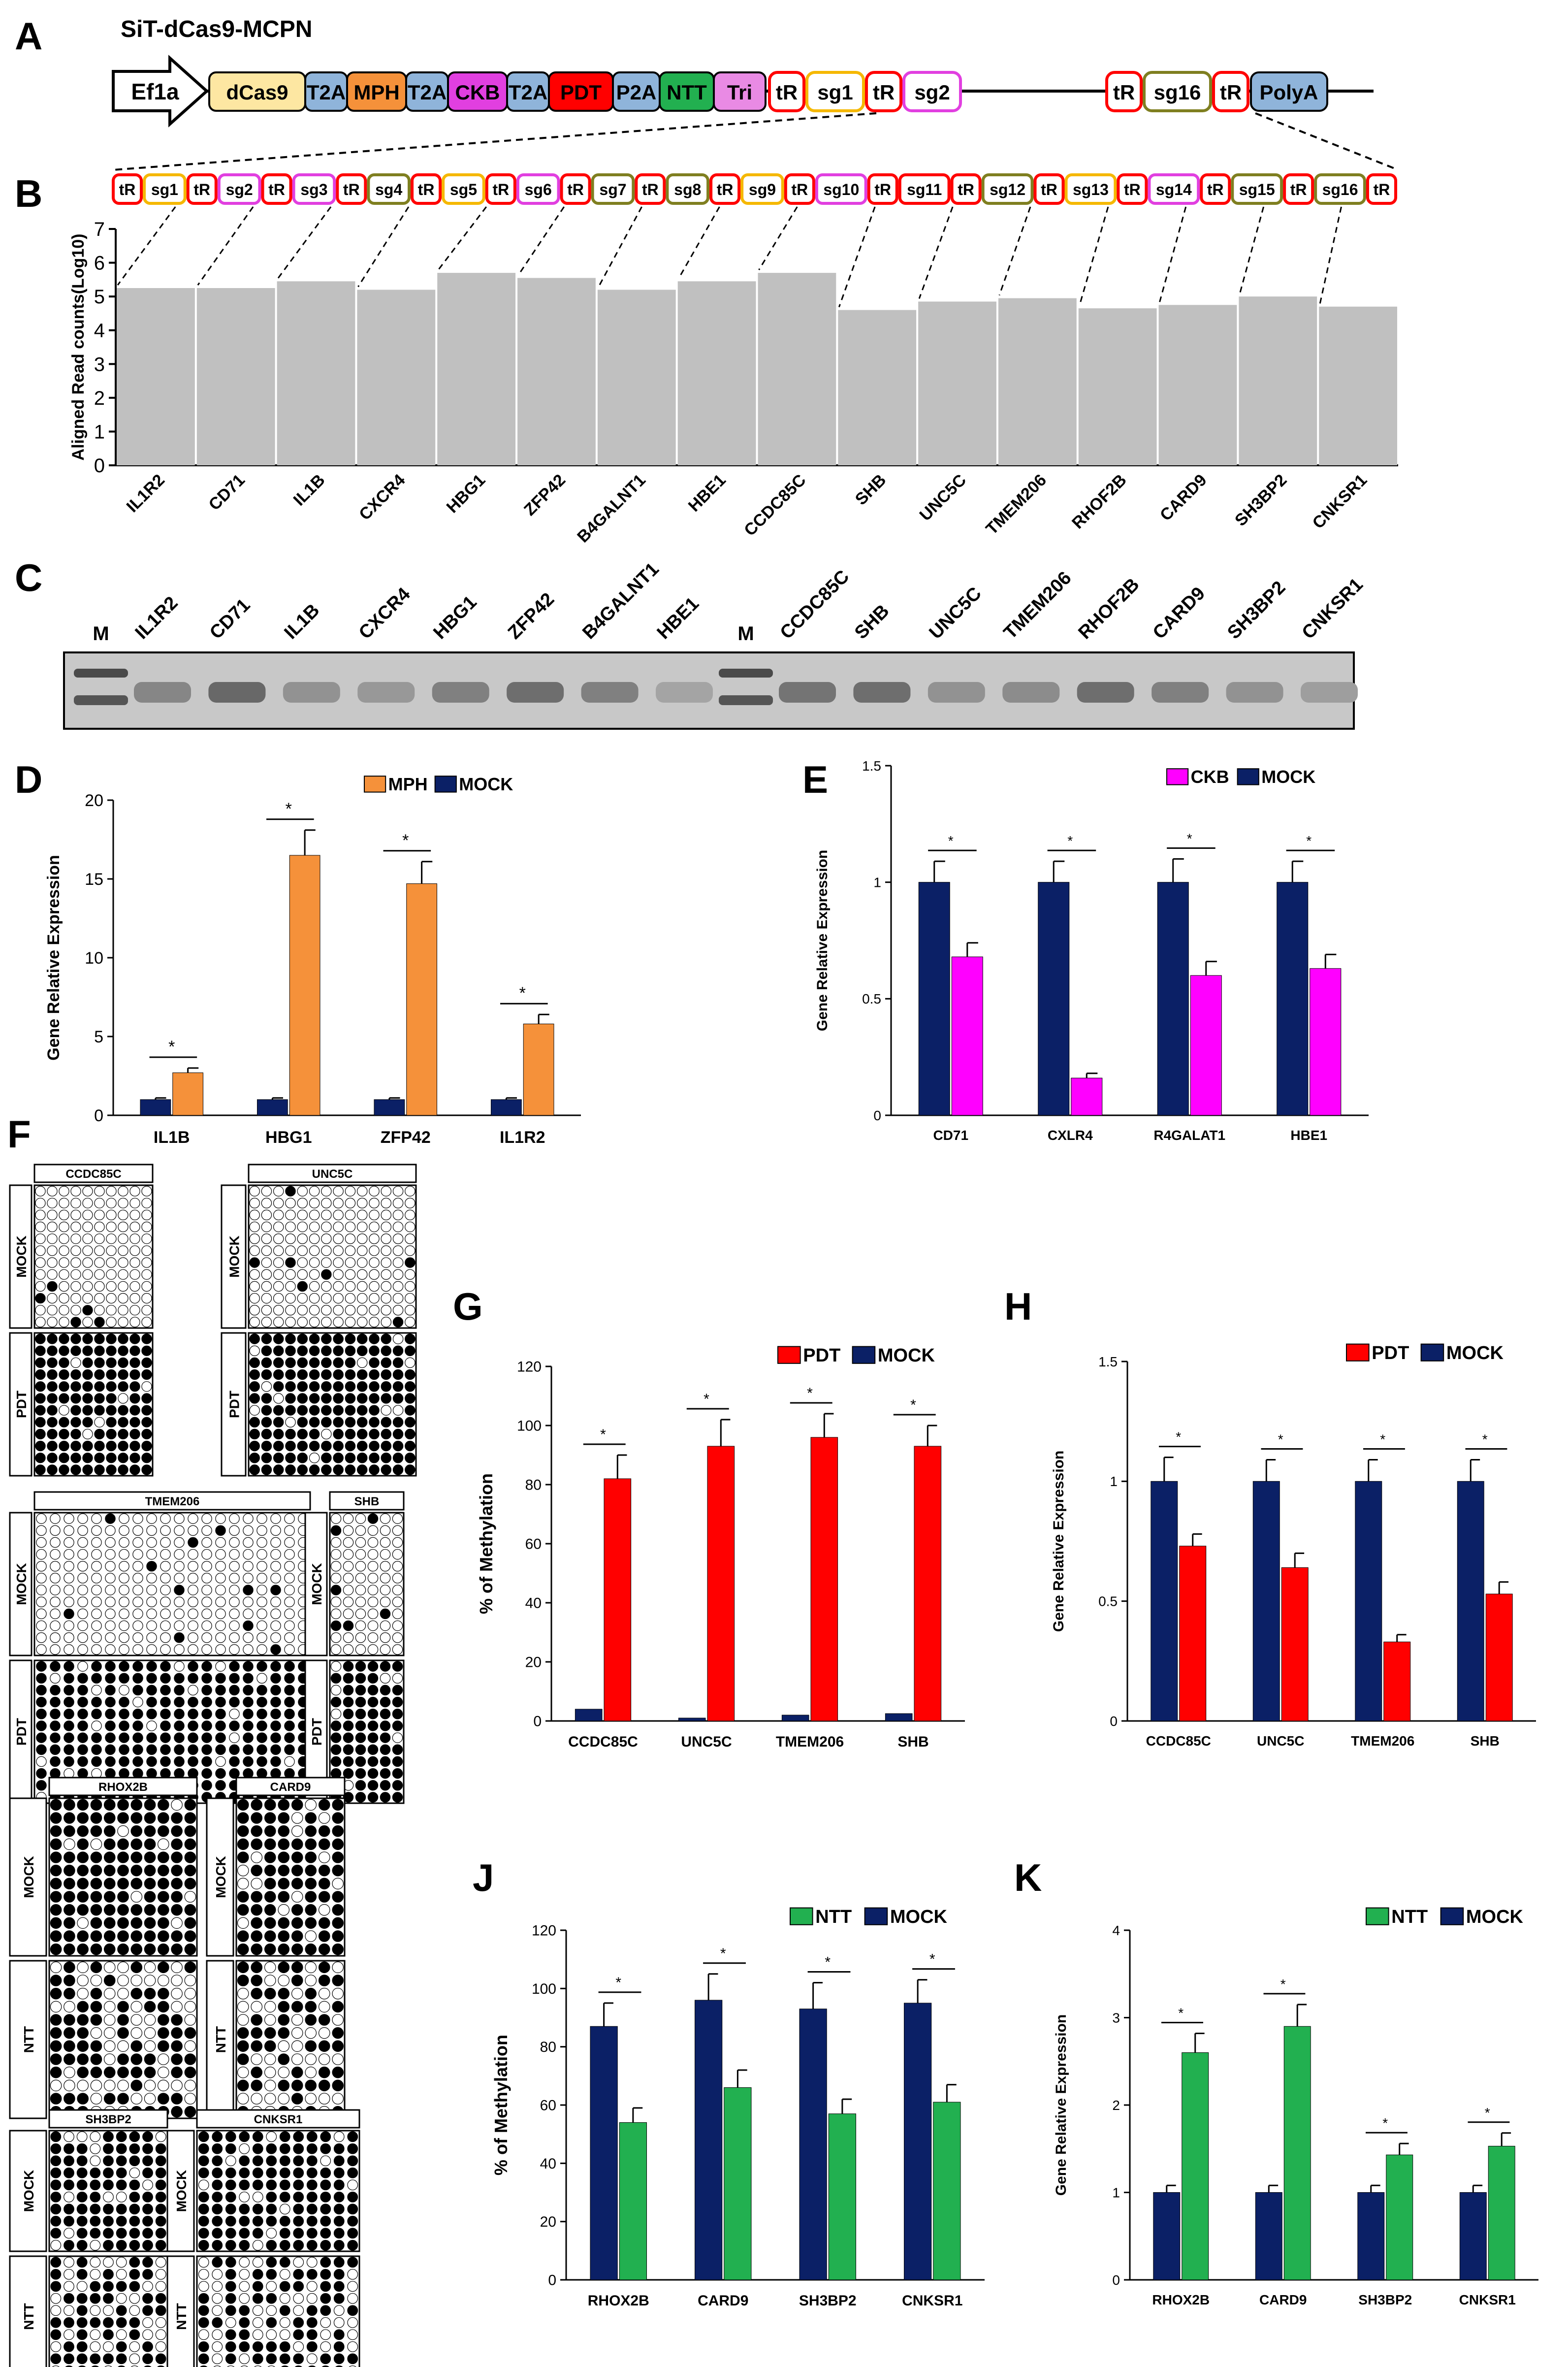  I want to click on gel-band, so click(311, 692).